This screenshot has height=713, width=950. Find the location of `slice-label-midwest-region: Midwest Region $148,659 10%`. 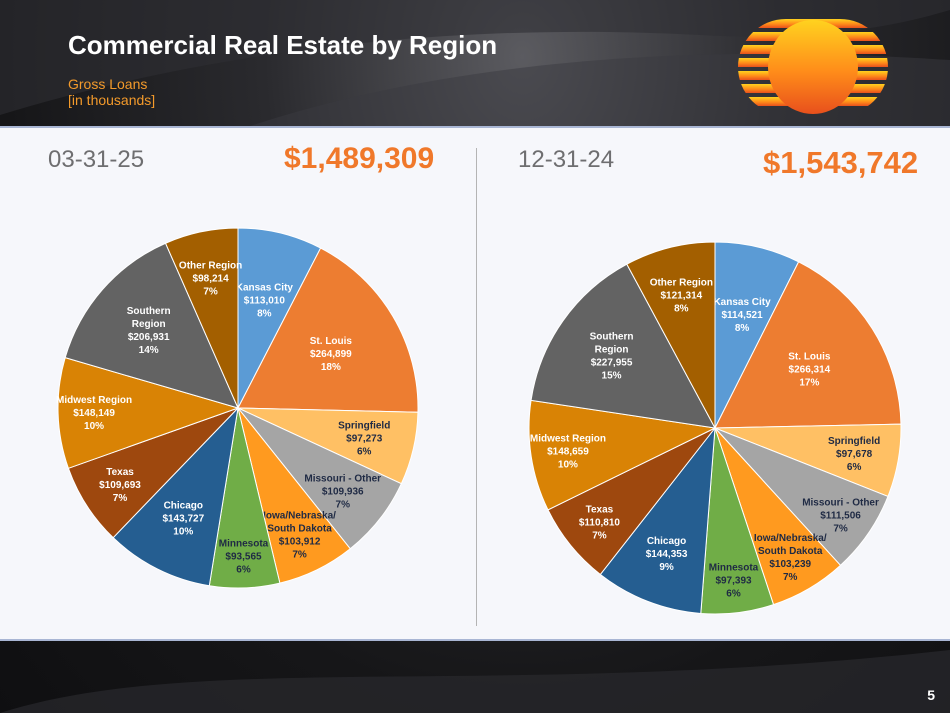

slice-label-midwest-region: Midwest Region $148,659 10% is located at coordinates (568, 452).